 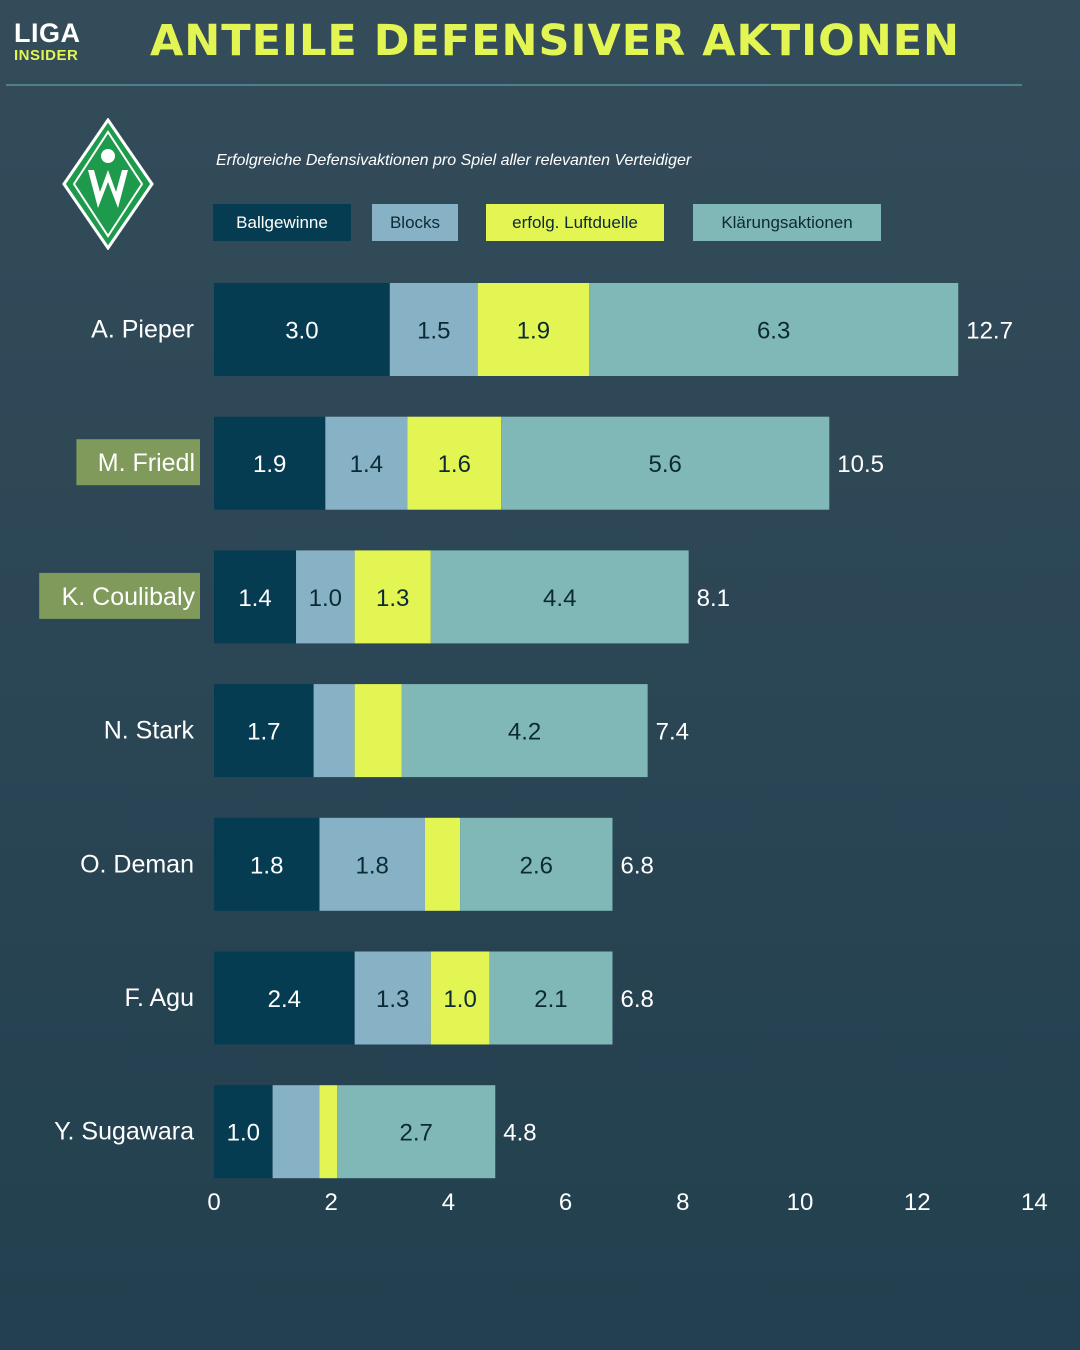 What do you see at coordinates (296, 1132) in the screenshot?
I see `bar-segment-blocks-y-sugawara` at bounding box center [296, 1132].